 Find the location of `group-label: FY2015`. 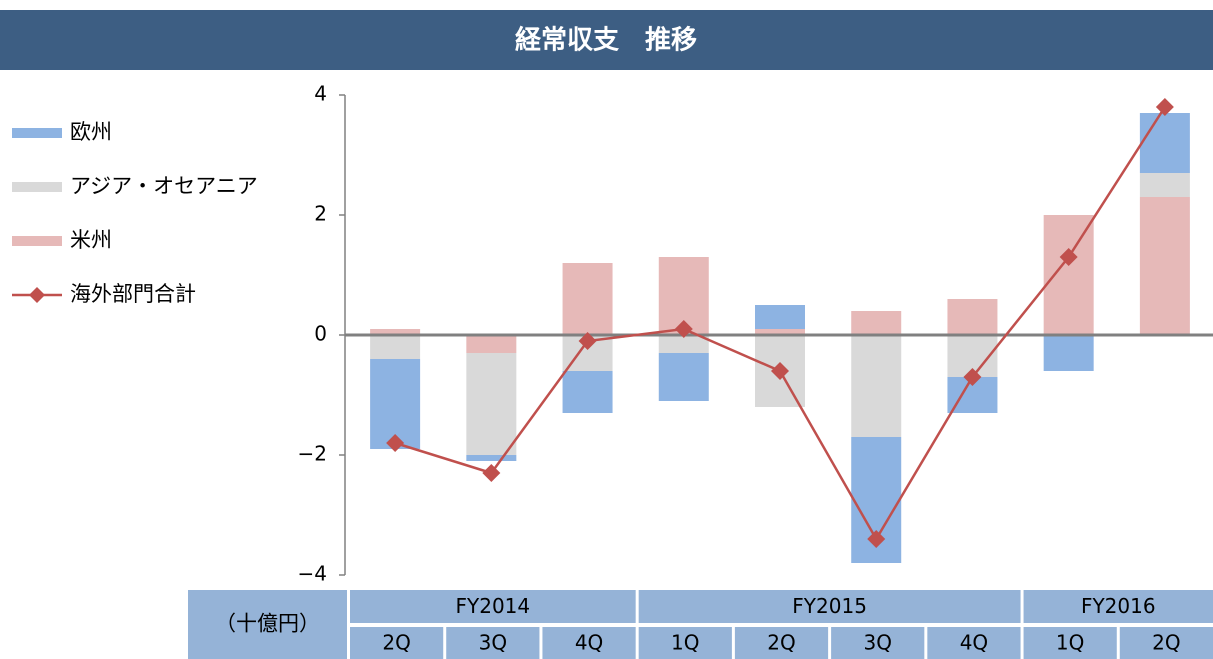

group-label: FY2015 is located at coordinates (829, 606).